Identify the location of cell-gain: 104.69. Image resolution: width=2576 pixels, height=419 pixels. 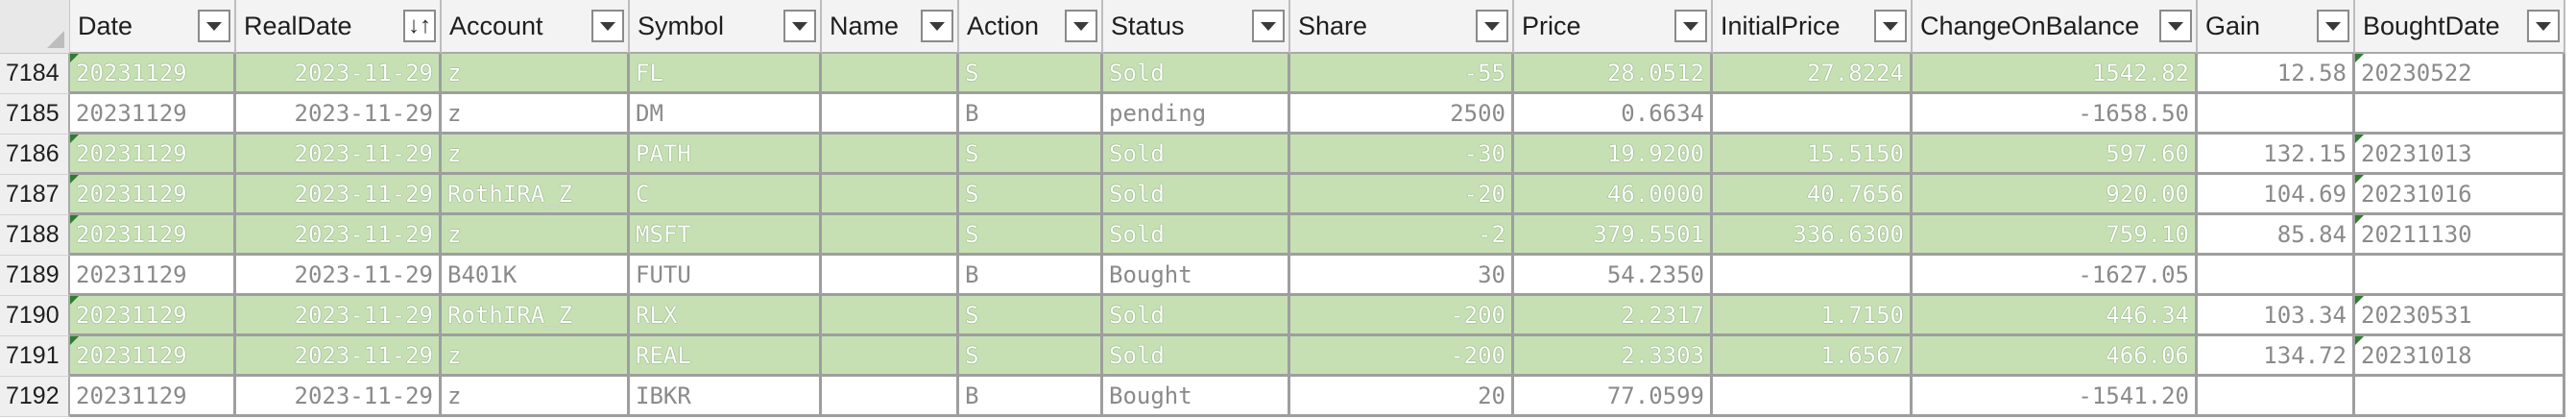
(2276, 195).